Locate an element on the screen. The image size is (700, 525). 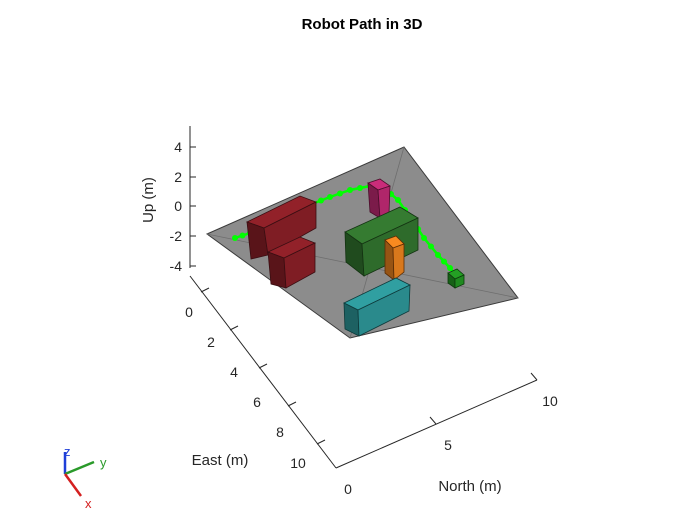
east-tick-label: 2 is located at coordinates (211, 342).